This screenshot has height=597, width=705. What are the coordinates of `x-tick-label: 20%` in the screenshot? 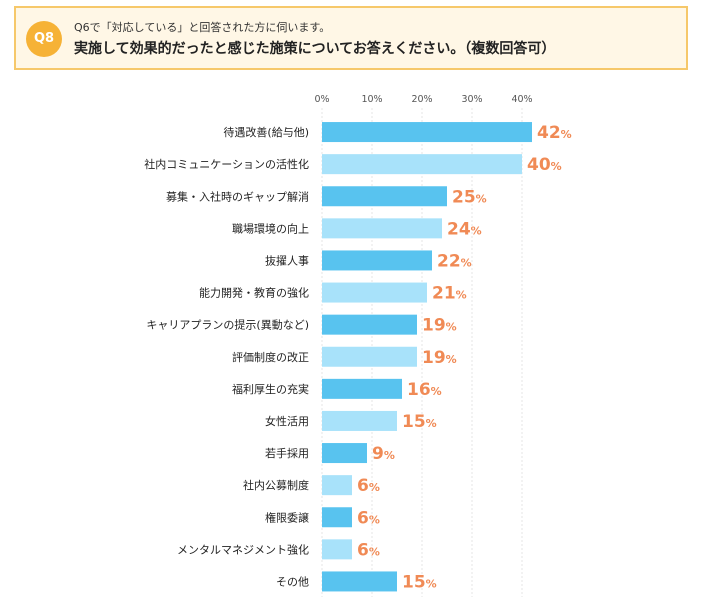 It's located at (421, 99).